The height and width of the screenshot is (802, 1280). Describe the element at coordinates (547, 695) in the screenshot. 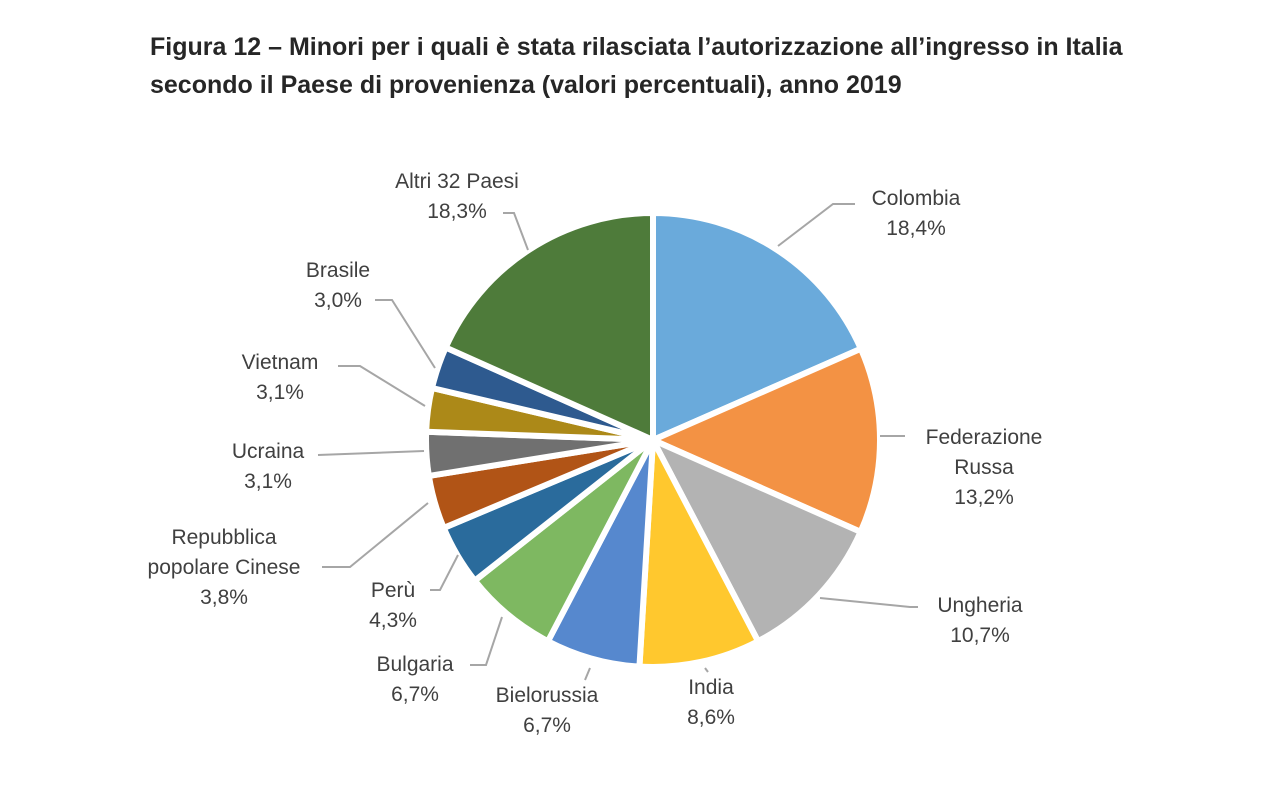

I see `slice-category-label: Bielorussia` at that location.